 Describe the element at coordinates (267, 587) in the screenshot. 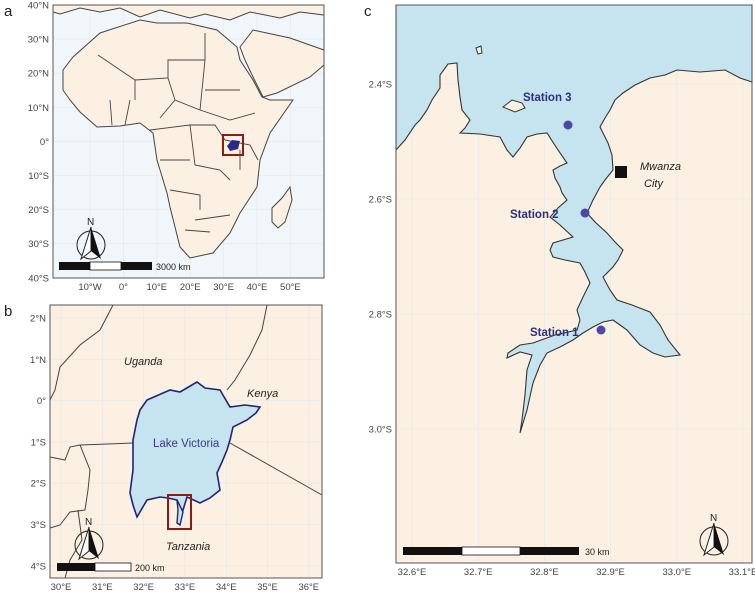

I see `x-tick-label: 35°E` at that location.